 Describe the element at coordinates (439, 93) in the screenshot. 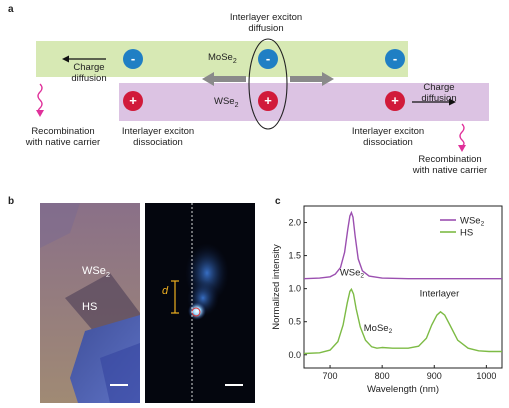

I see `charge-diffusion-right-label: Charge diffusion` at that location.